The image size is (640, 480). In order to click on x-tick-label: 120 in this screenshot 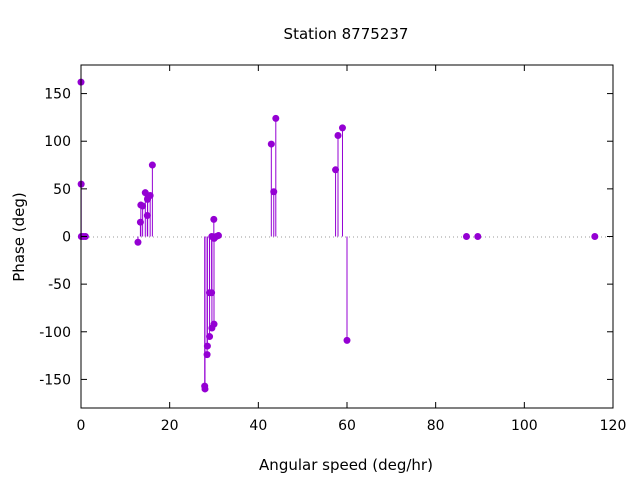, I will do `click(613, 426)`.